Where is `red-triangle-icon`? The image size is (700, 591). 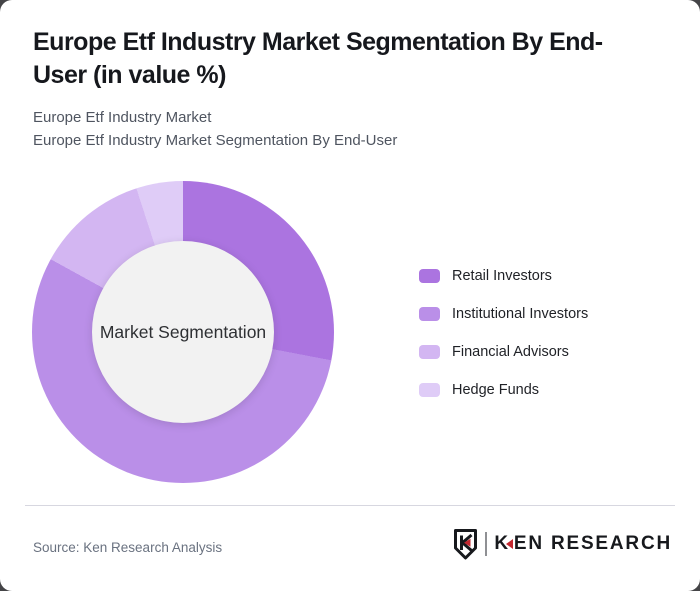 red-triangle-icon is located at coordinates (509, 544).